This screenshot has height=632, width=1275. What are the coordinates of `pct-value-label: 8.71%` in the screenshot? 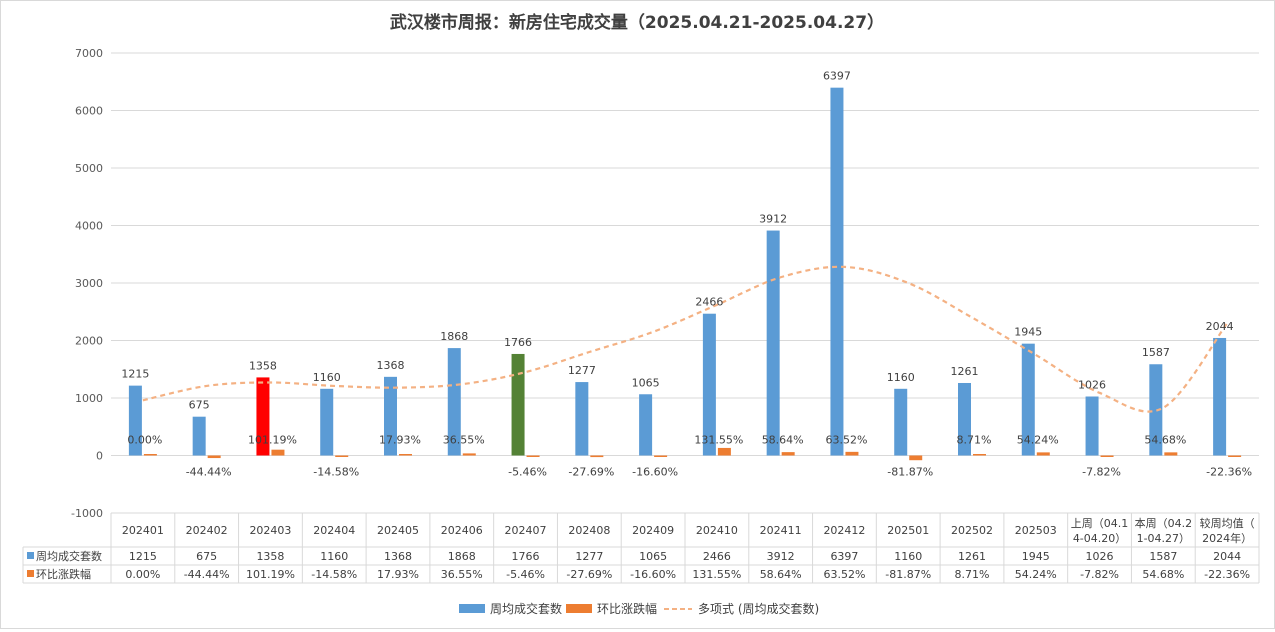 It's located at (974, 440).